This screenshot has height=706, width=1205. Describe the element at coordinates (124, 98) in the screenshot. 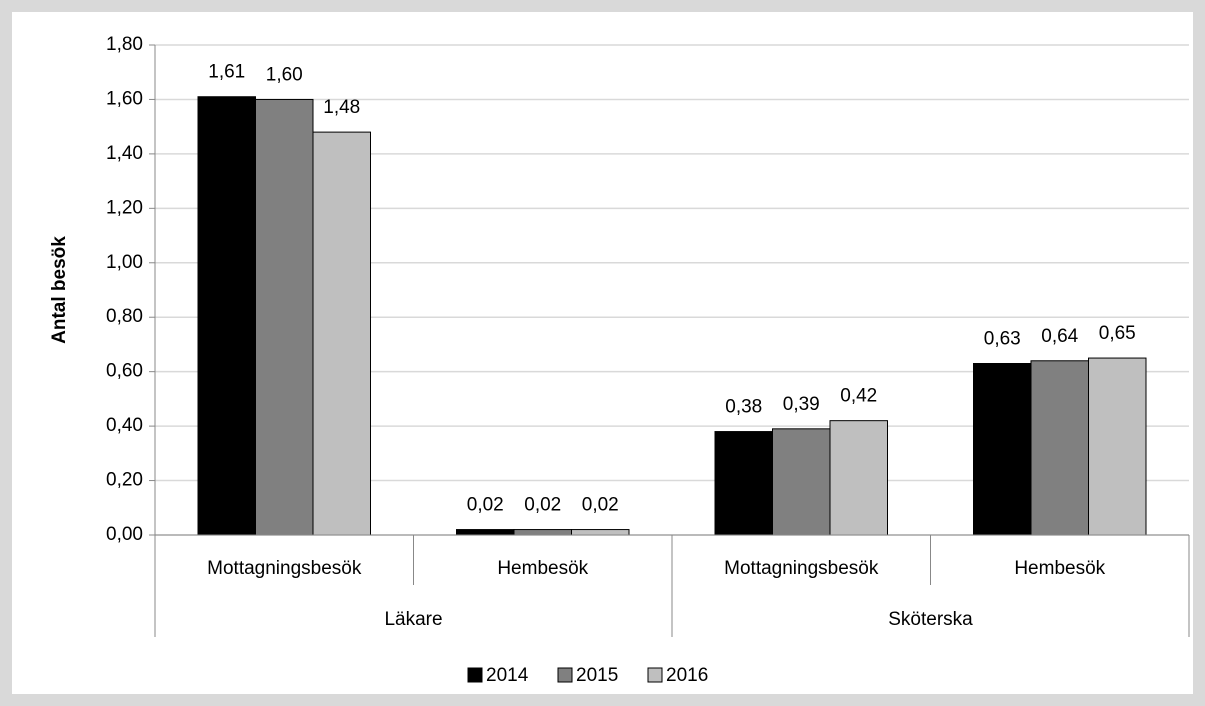

I see `y-tick-label: 1,60` at that location.